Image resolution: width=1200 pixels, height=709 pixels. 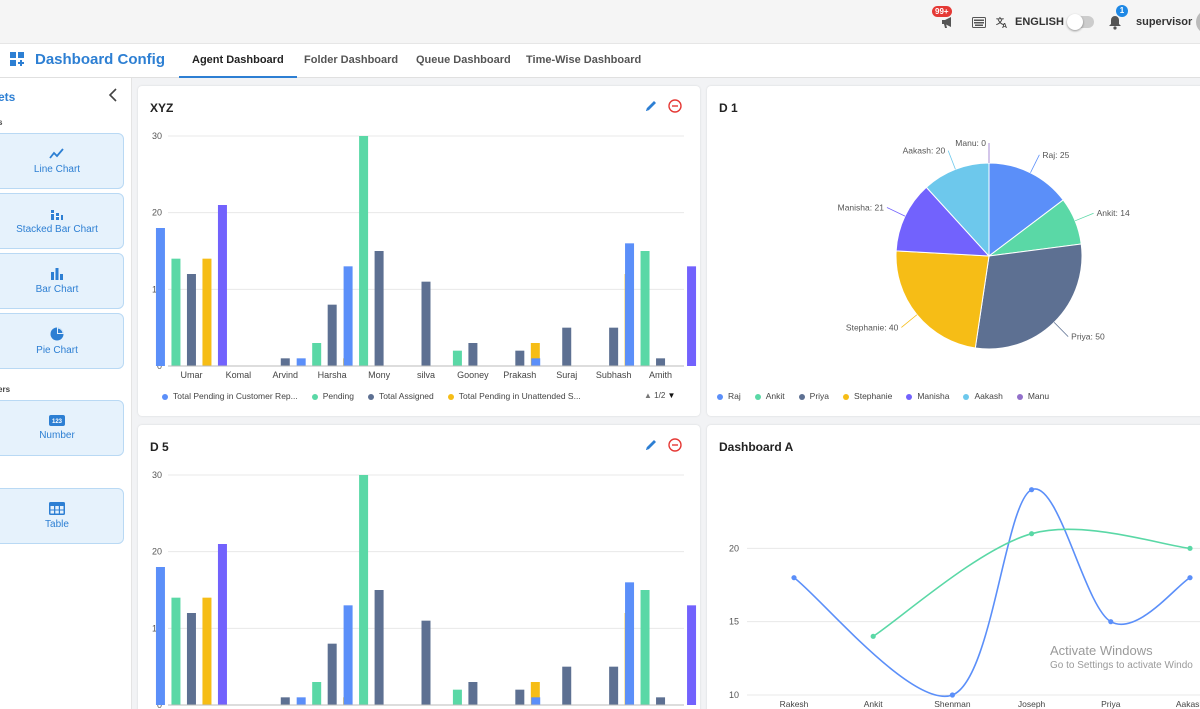 What do you see at coordinates (648, 395) in the screenshot?
I see `pager-up-icon: ▲` at bounding box center [648, 395].